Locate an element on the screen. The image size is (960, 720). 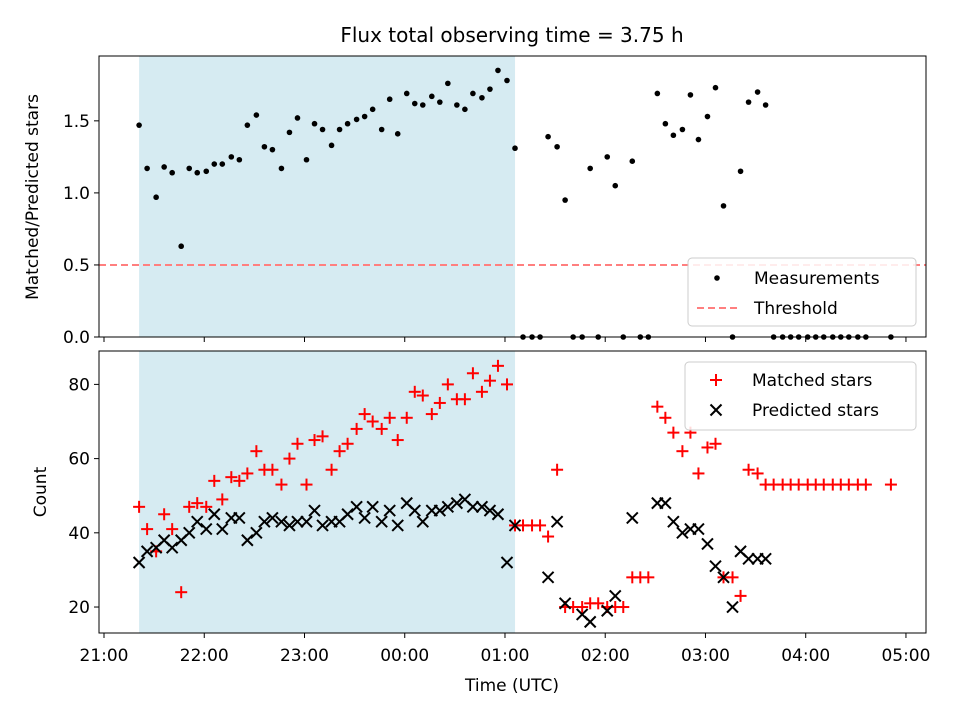
top-y-tick-label: 1.0 is located at coordinates (76, 194).